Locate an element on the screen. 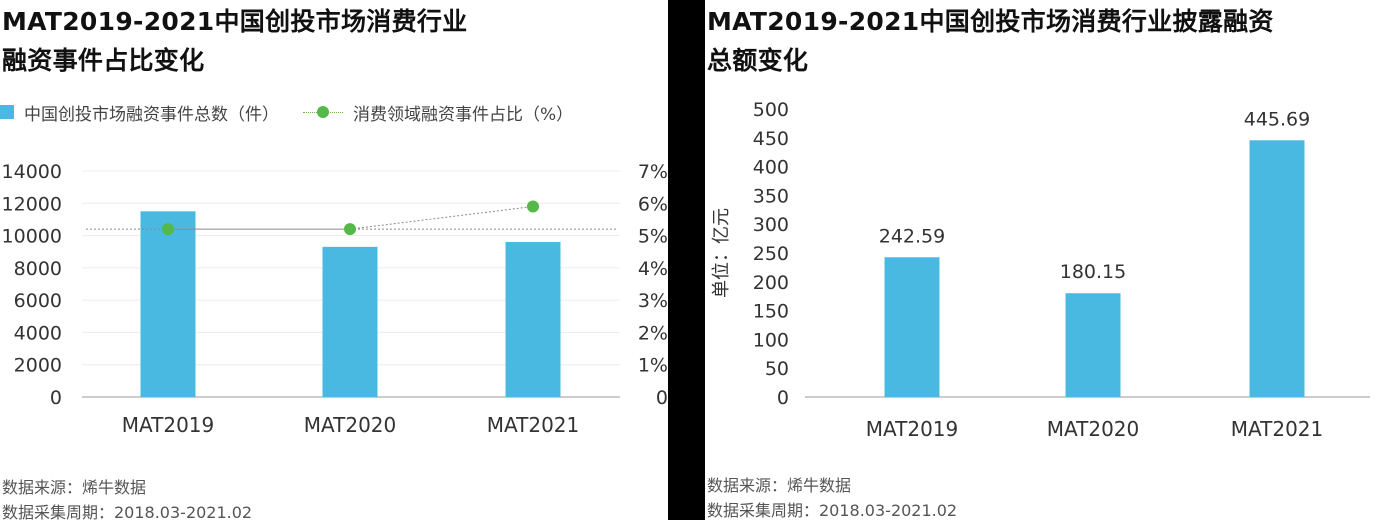 The height and width of the screenshot is (520, 1376). y-tick-label: 300 is located at coordinates (771, 225).